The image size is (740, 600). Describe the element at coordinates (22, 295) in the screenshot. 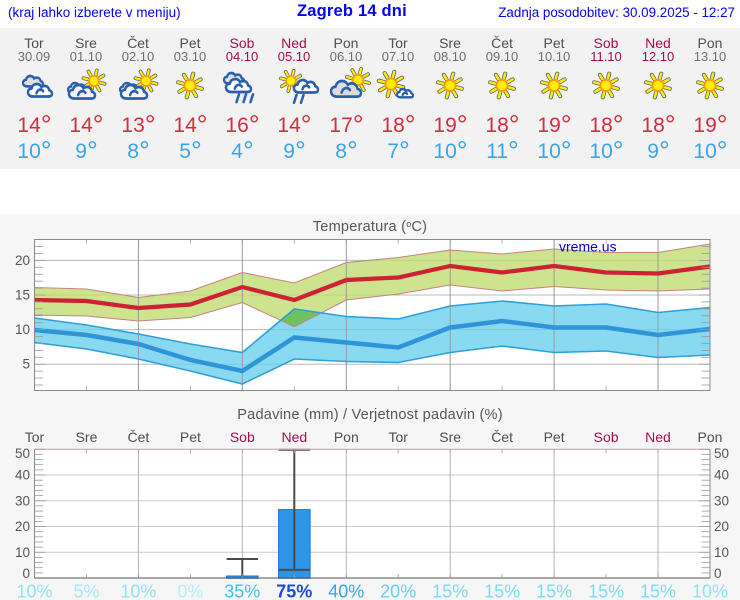

I see `svg-text: 15` at that location.